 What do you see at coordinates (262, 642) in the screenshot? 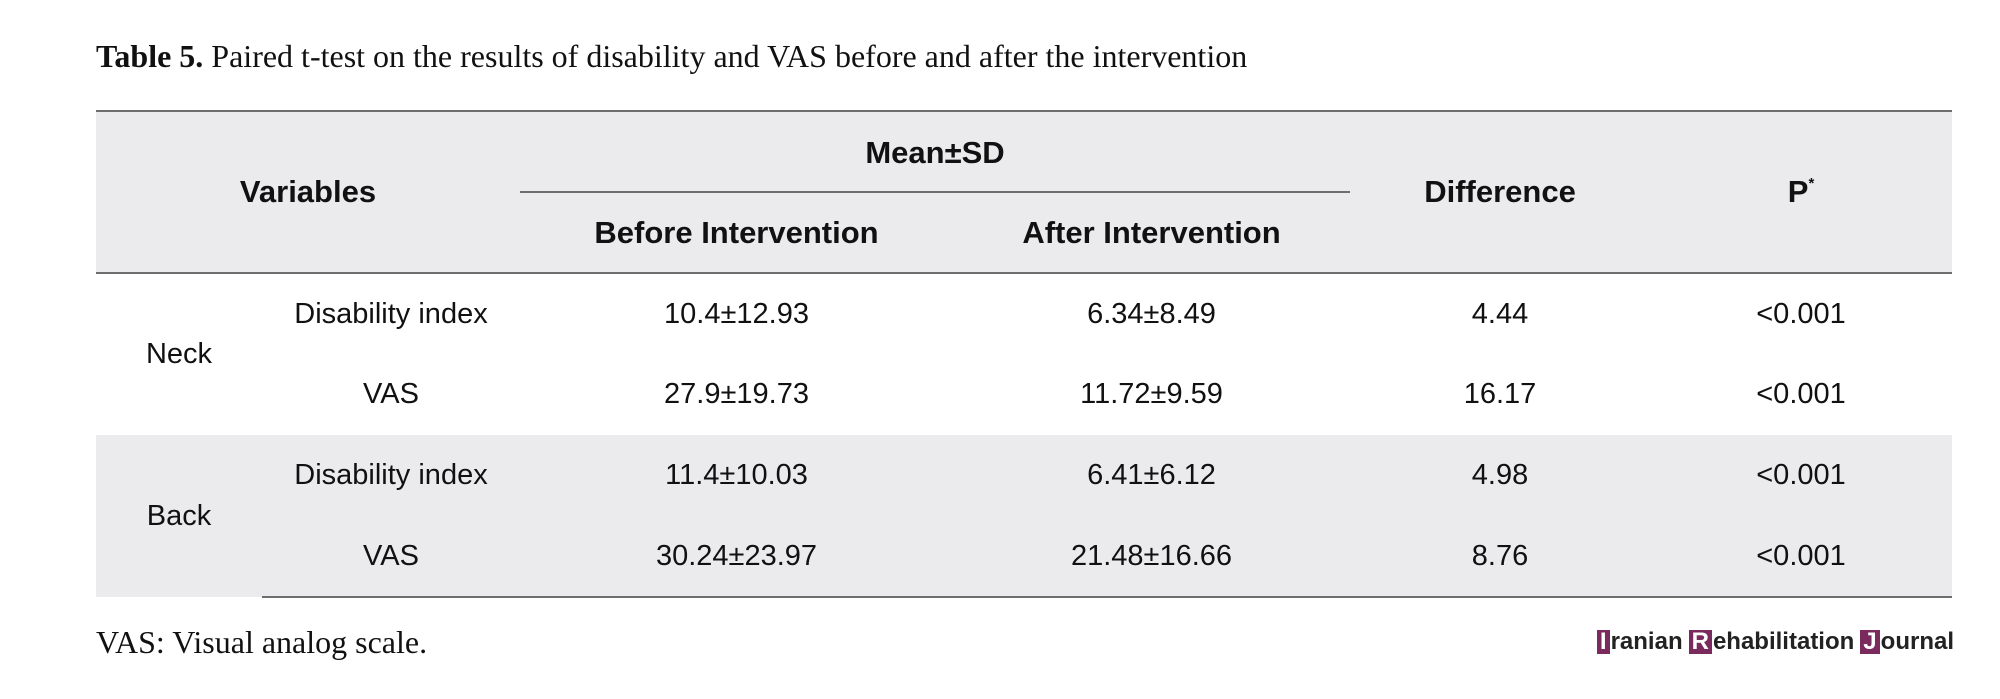
I see `table-footnote: VAS: Visual analog scale.` at bounding box center [262, 642].